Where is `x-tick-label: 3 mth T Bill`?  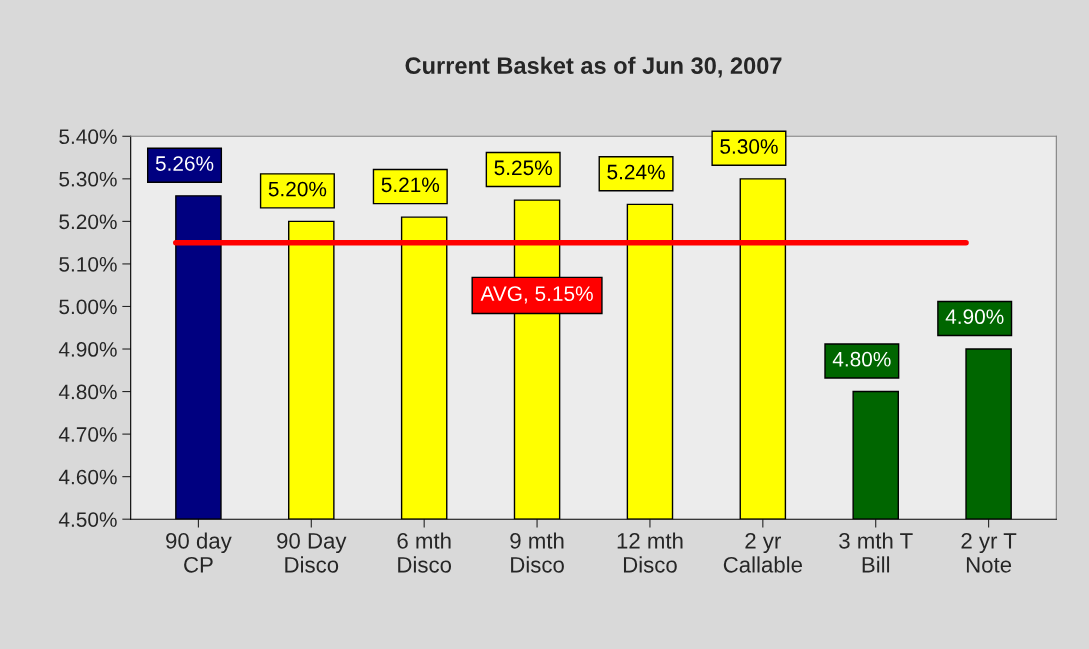
x-tick-label: 3 mth T Bill is located at coordinates (876, 552).